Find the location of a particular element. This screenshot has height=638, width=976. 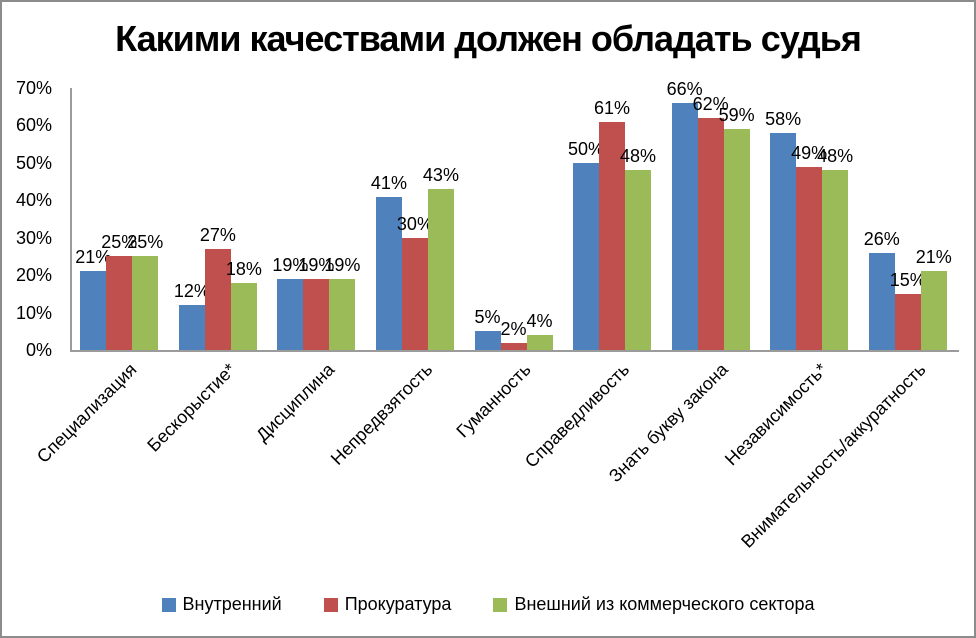

x-category-label: Независимость* is located at coordinates (775, 414).